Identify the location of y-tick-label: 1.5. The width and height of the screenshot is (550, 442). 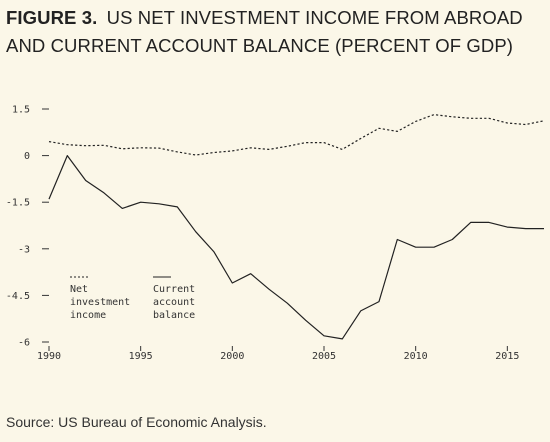
(21, 110).